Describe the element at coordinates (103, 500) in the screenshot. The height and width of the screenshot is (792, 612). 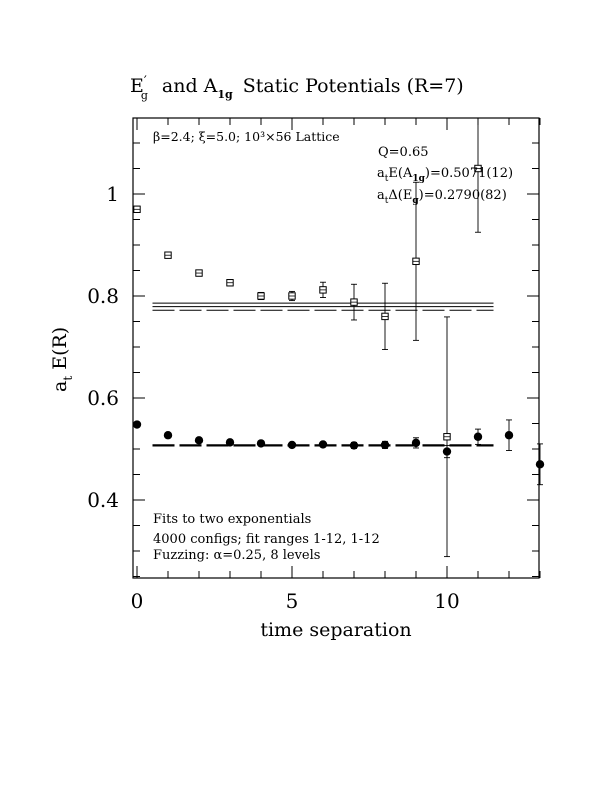
I see `y-tick-label: 0.4` at that location.